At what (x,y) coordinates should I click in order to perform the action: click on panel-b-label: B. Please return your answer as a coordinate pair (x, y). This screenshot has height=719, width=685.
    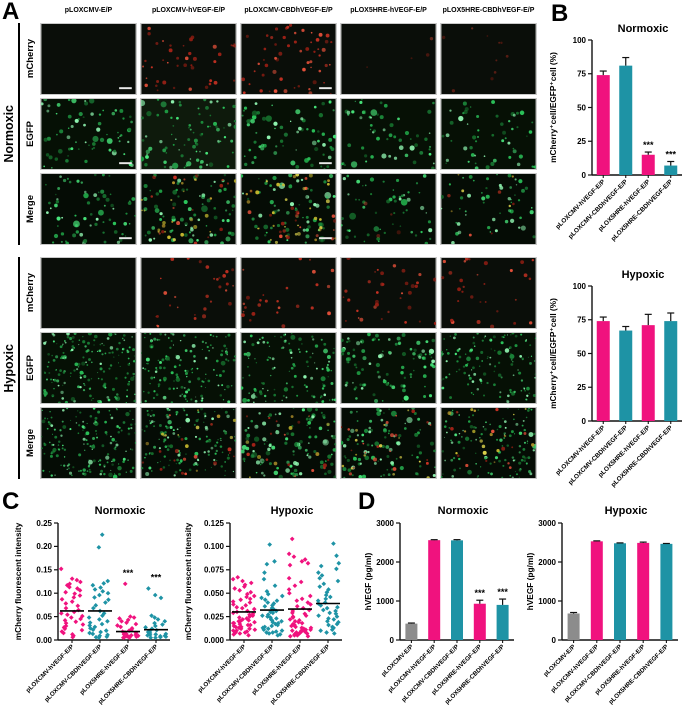
    Looking at the image, I should click on (560, 13).